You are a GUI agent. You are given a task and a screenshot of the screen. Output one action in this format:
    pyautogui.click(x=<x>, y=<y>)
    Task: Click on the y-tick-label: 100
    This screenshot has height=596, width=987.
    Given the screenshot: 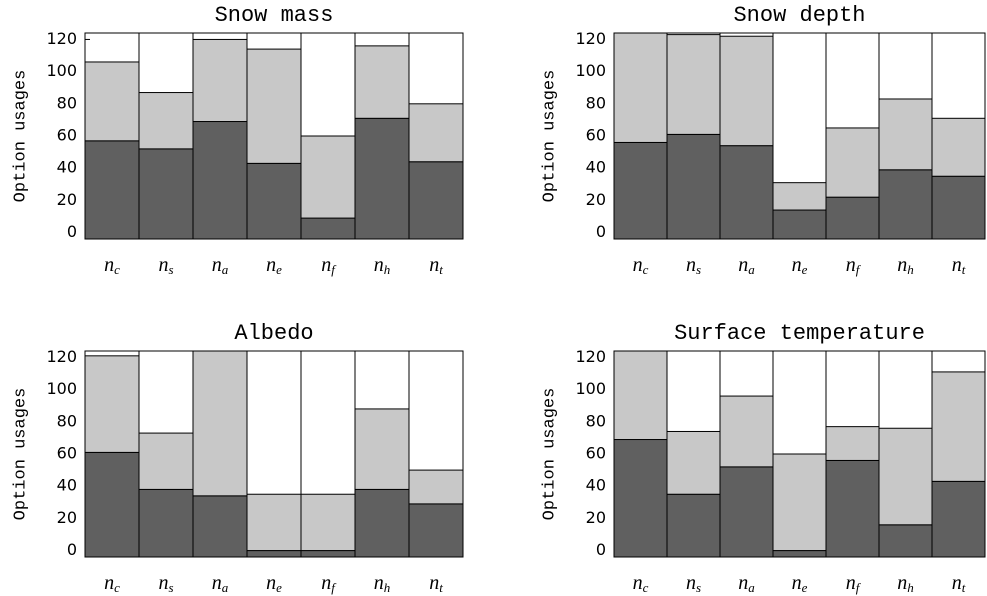 What is the action you would take?
    pyautogui.click(x=61, y=70)
    